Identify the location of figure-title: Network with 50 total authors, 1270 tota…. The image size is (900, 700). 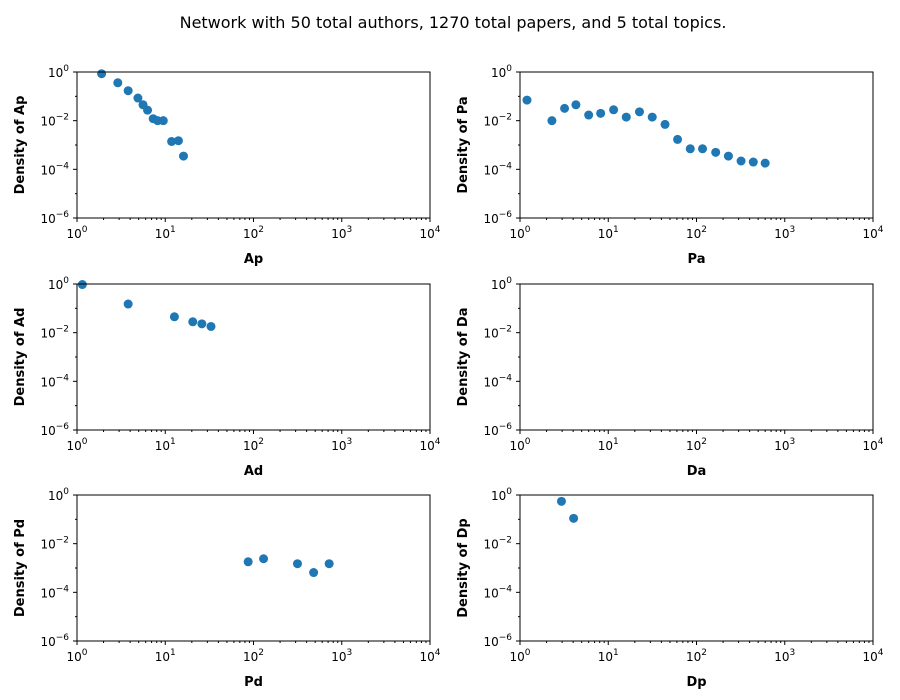
(453, 22).